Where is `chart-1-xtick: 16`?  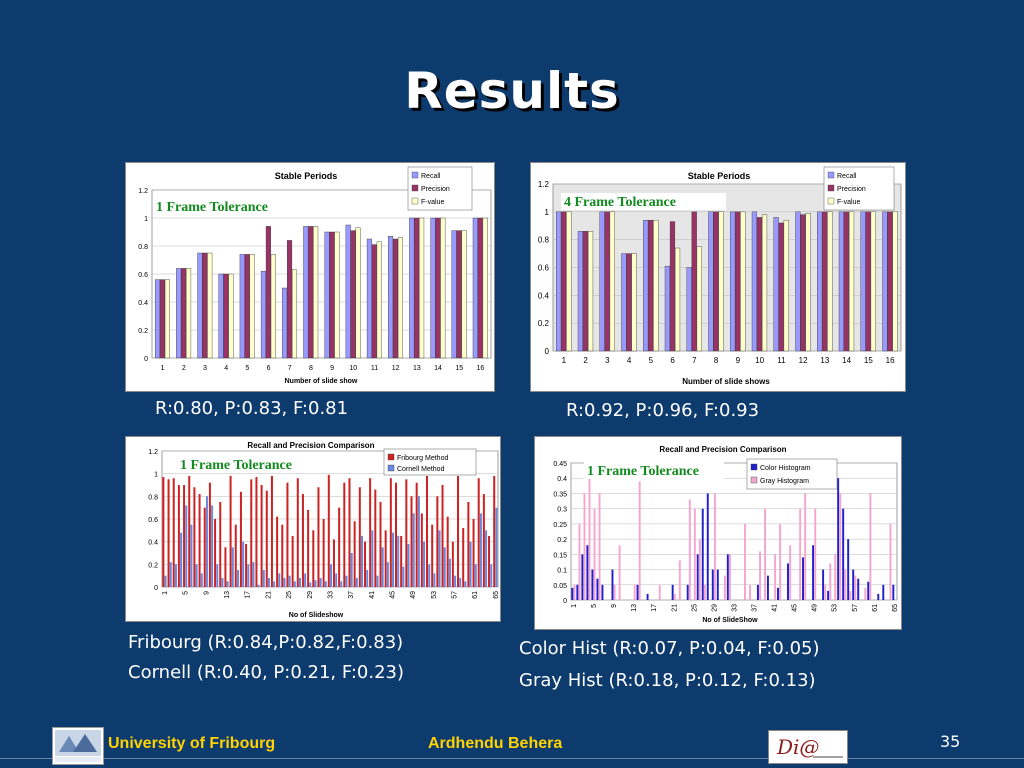 chart-1-xtick: 16 is located at coordinates (481, 368).